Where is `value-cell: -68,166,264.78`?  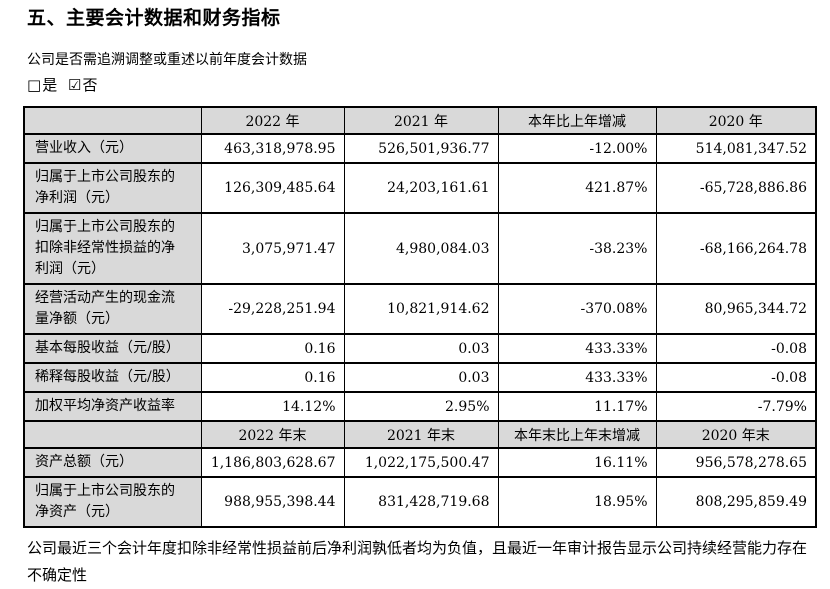 value-cell: -68,166,264.78 is located at coordinates (736, 248).